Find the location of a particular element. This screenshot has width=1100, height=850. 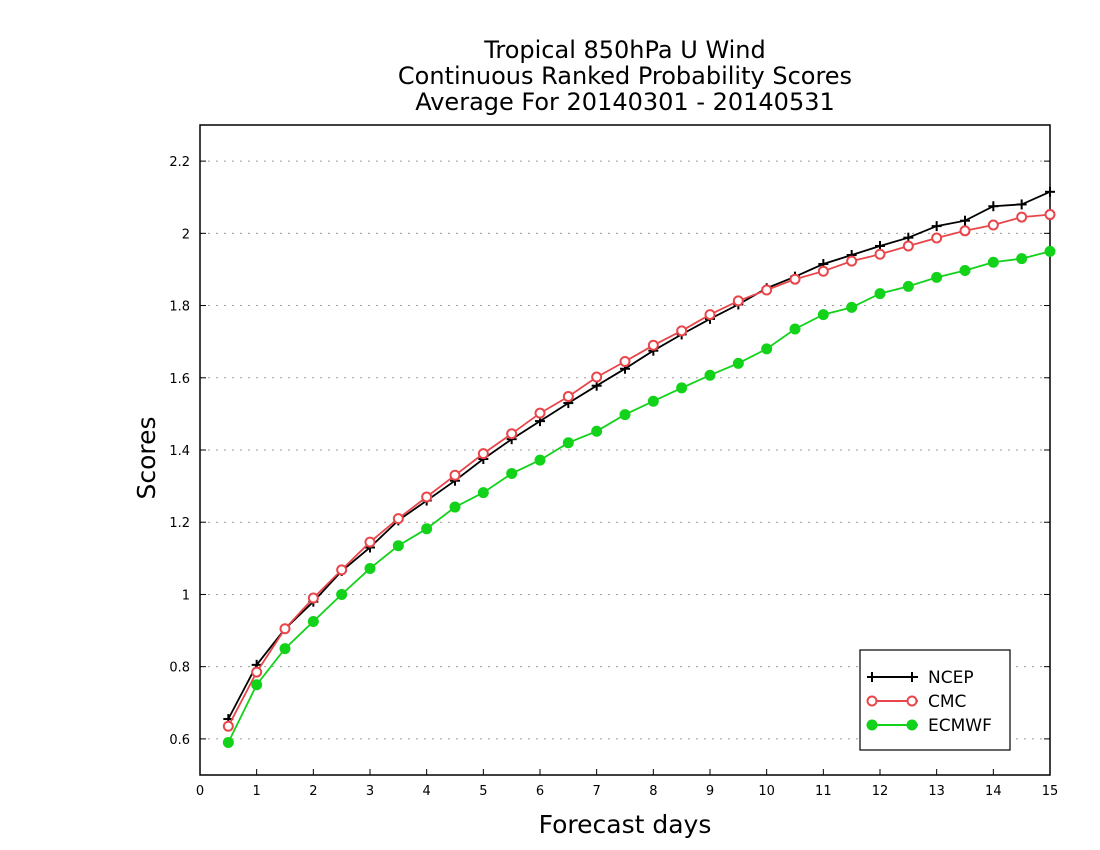

legend-entry-cmc: CMC is located at coordinates (916, 702).